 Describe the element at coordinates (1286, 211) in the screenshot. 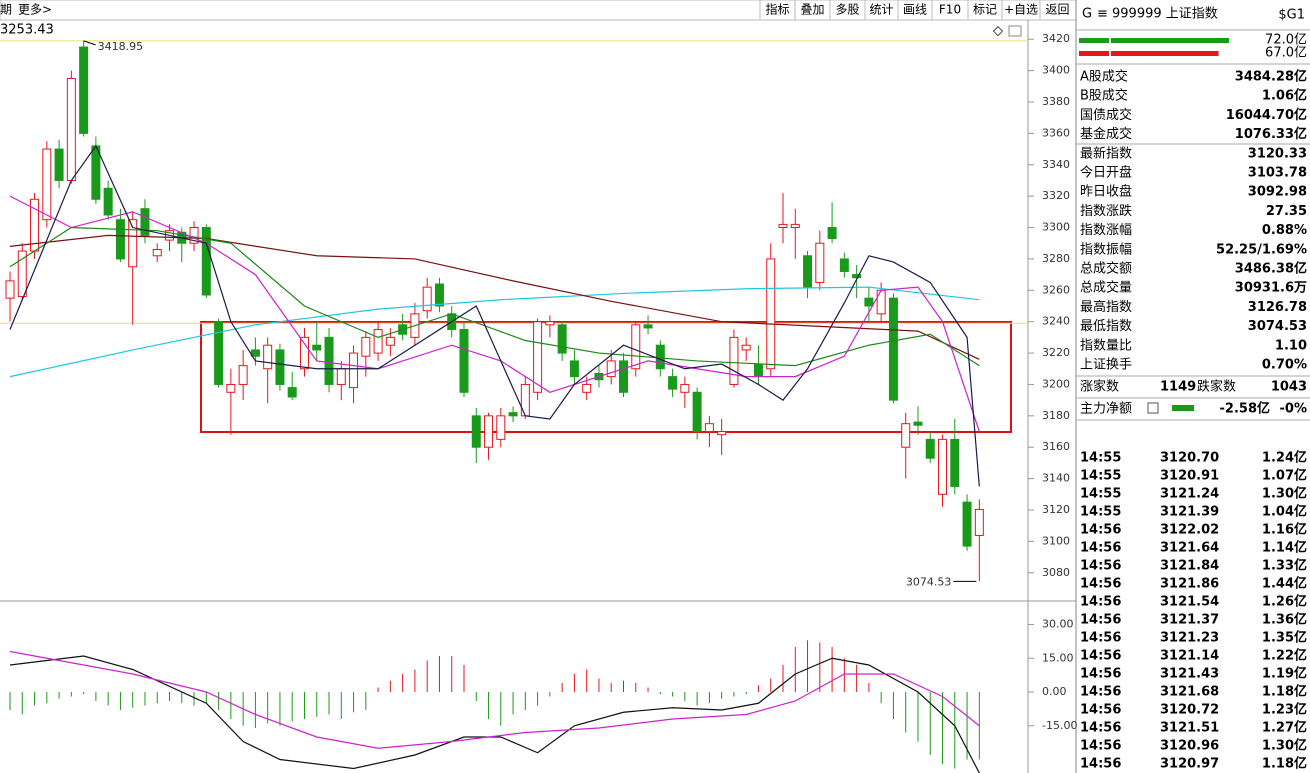

I see `stat-value: 27.35` at that location.